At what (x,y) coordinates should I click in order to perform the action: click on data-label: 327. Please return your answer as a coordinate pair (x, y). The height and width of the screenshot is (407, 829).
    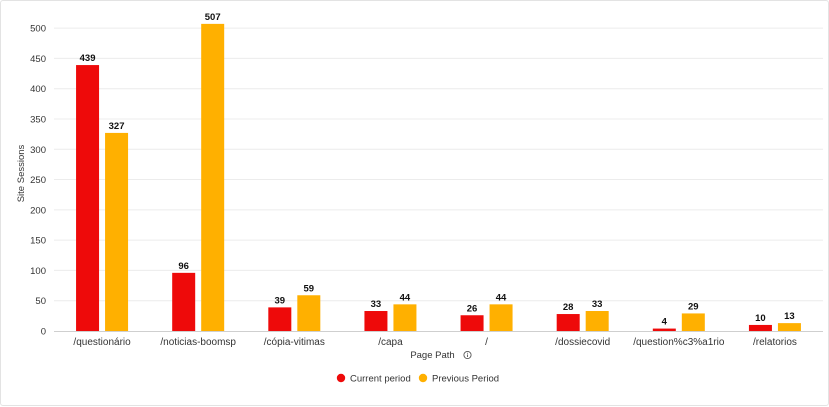
    Looking at the image, I should click on (117, 126).